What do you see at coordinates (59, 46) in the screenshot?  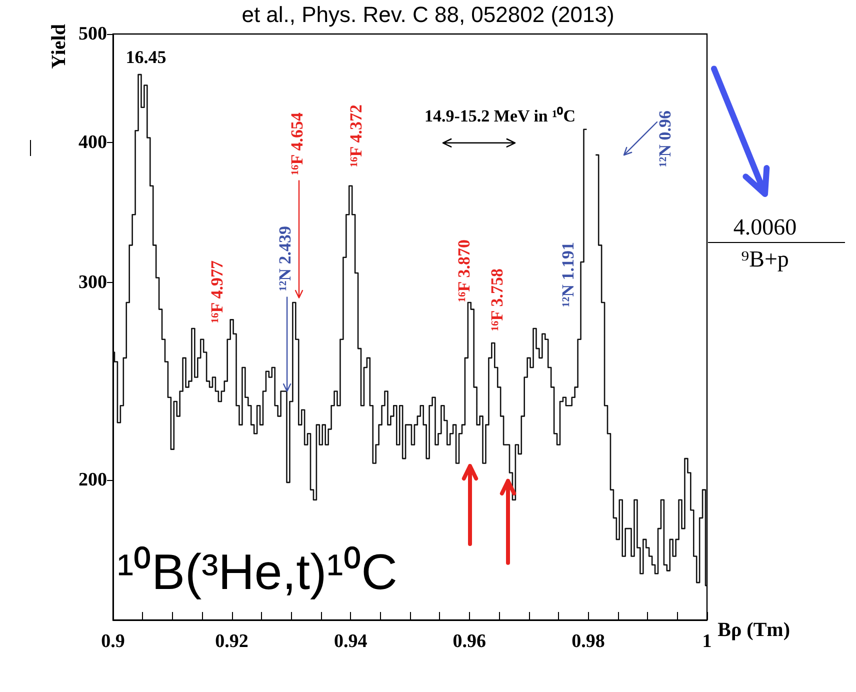 I see `y-axis-title: Yield` at bounding box center [59, 46].